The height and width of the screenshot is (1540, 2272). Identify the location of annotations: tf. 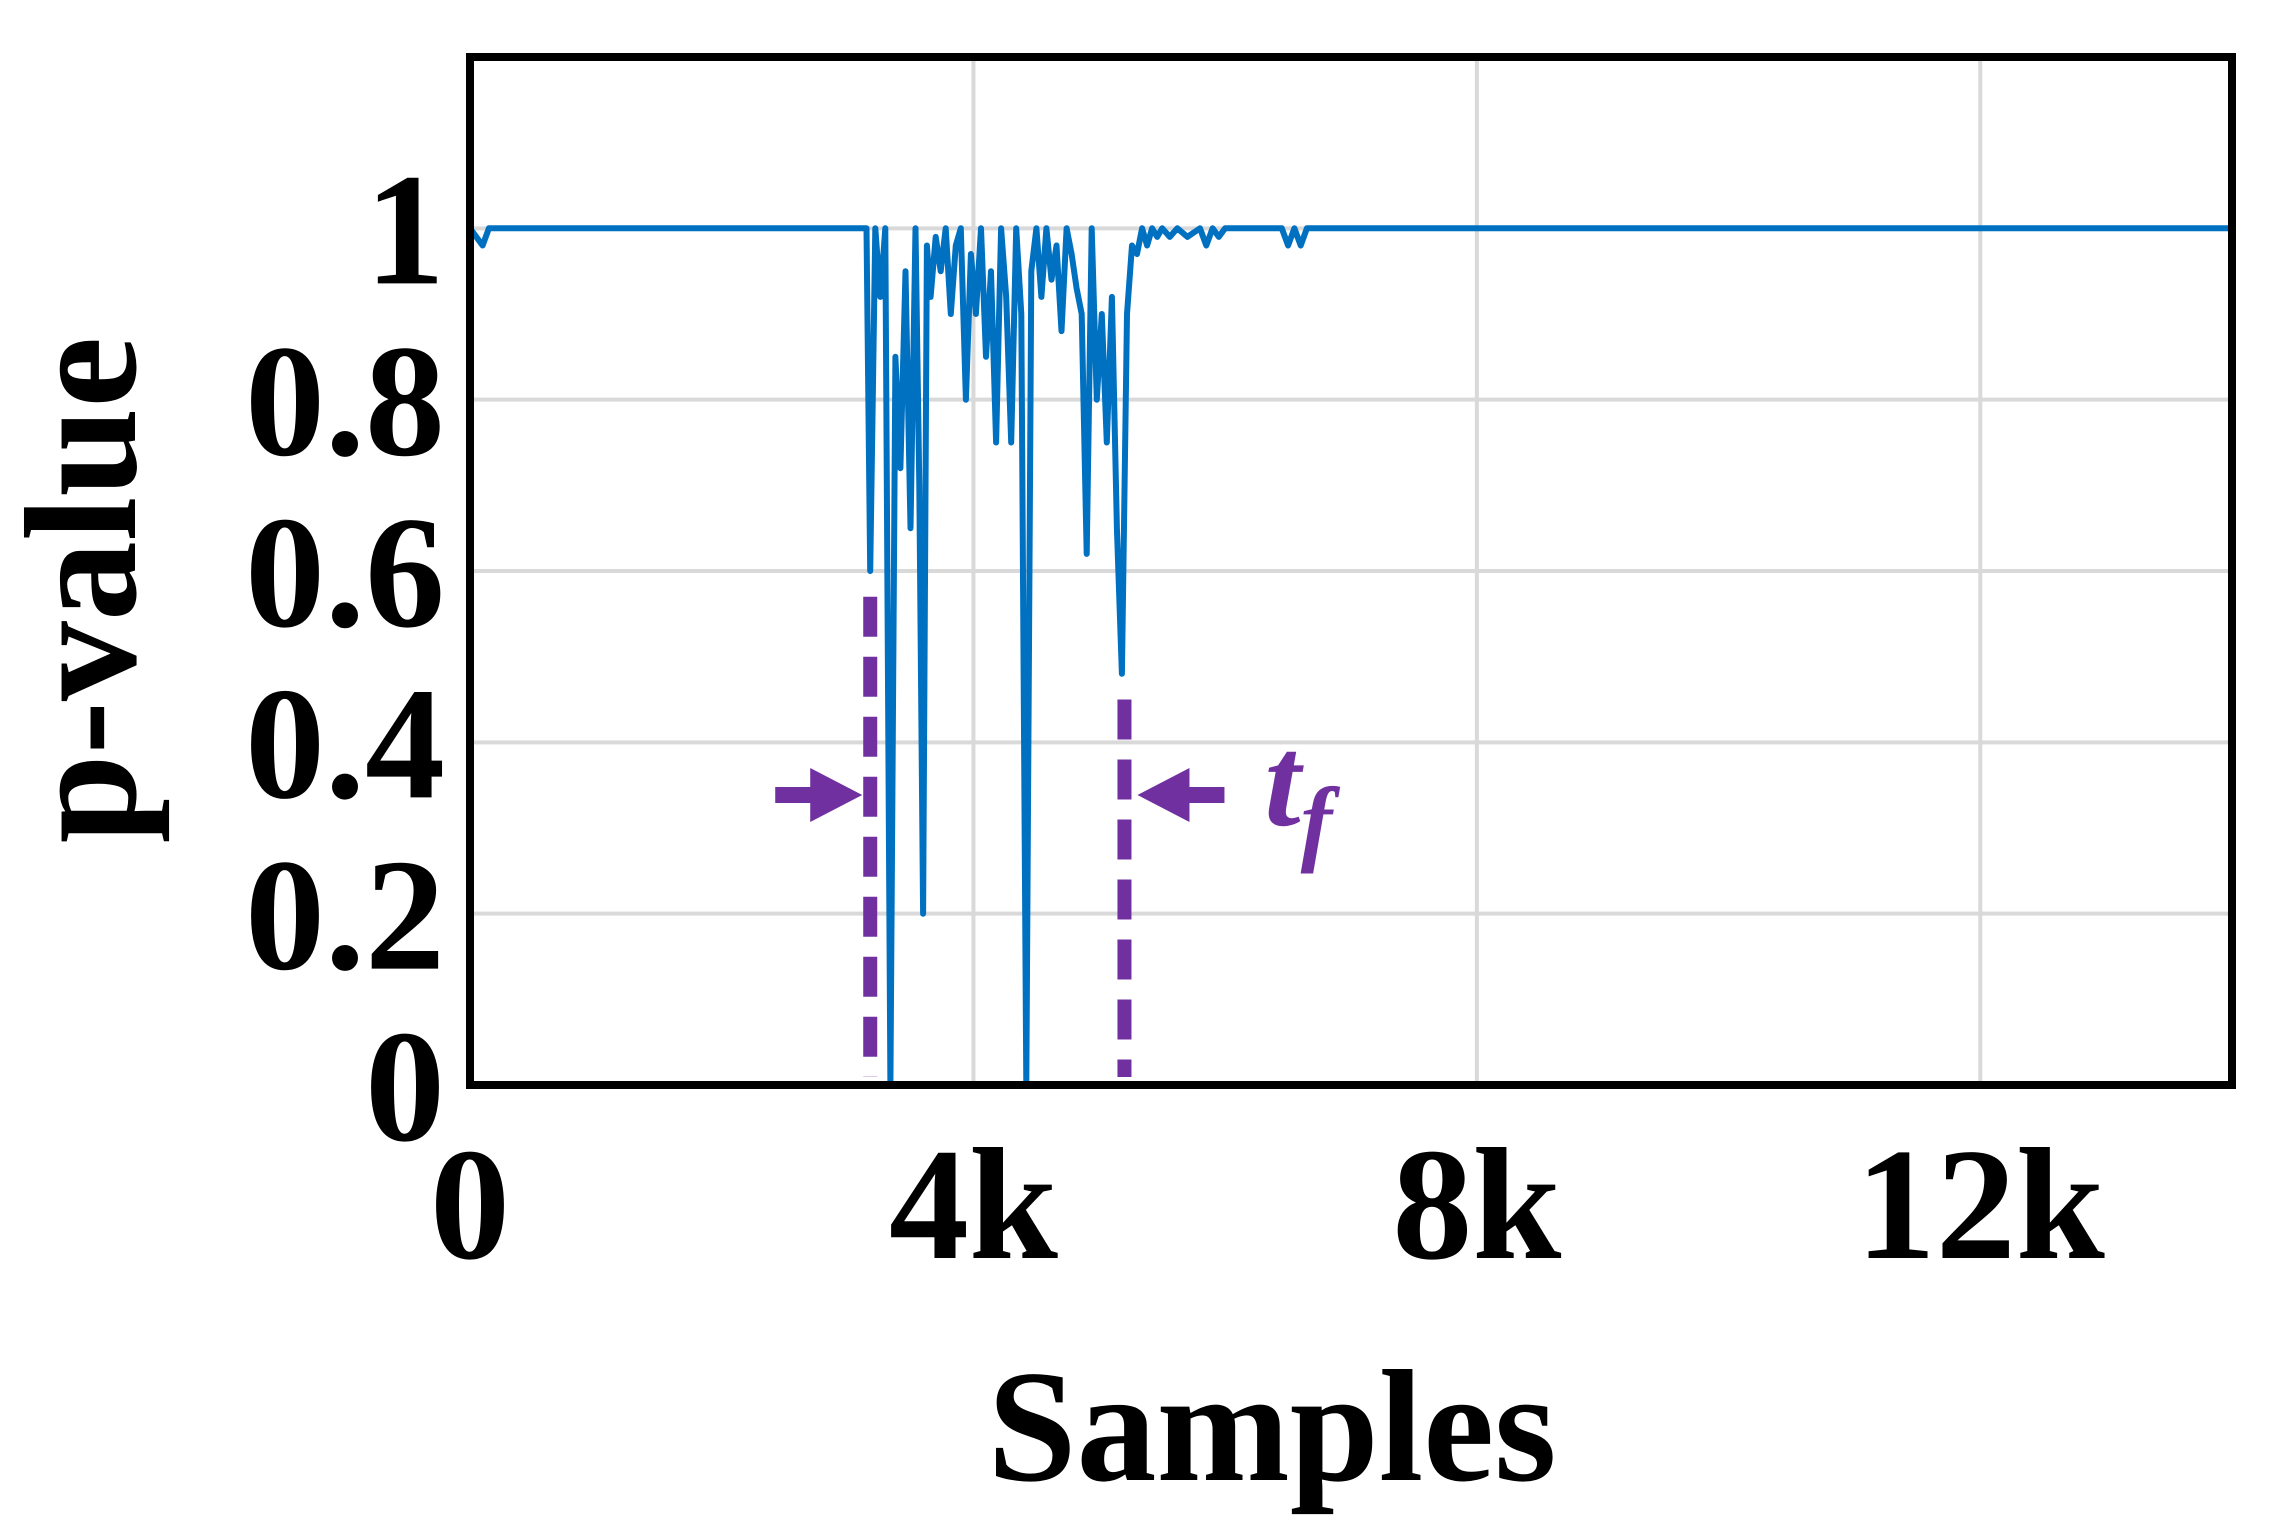
(1058, 792).